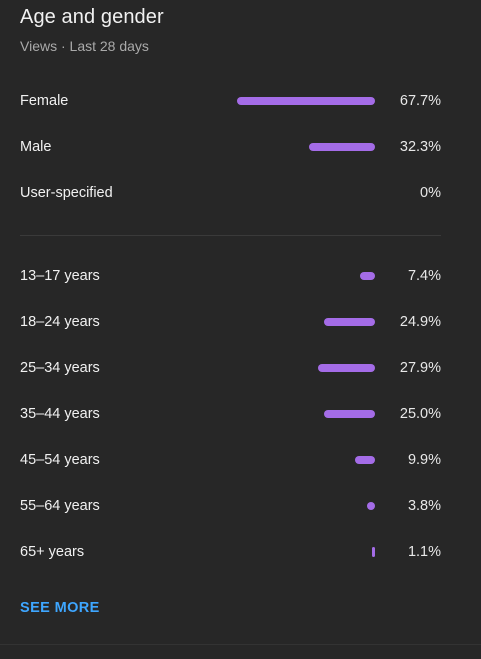  I want to click on gender-row-user-specified: User-specified 0%, so click(230, 194).